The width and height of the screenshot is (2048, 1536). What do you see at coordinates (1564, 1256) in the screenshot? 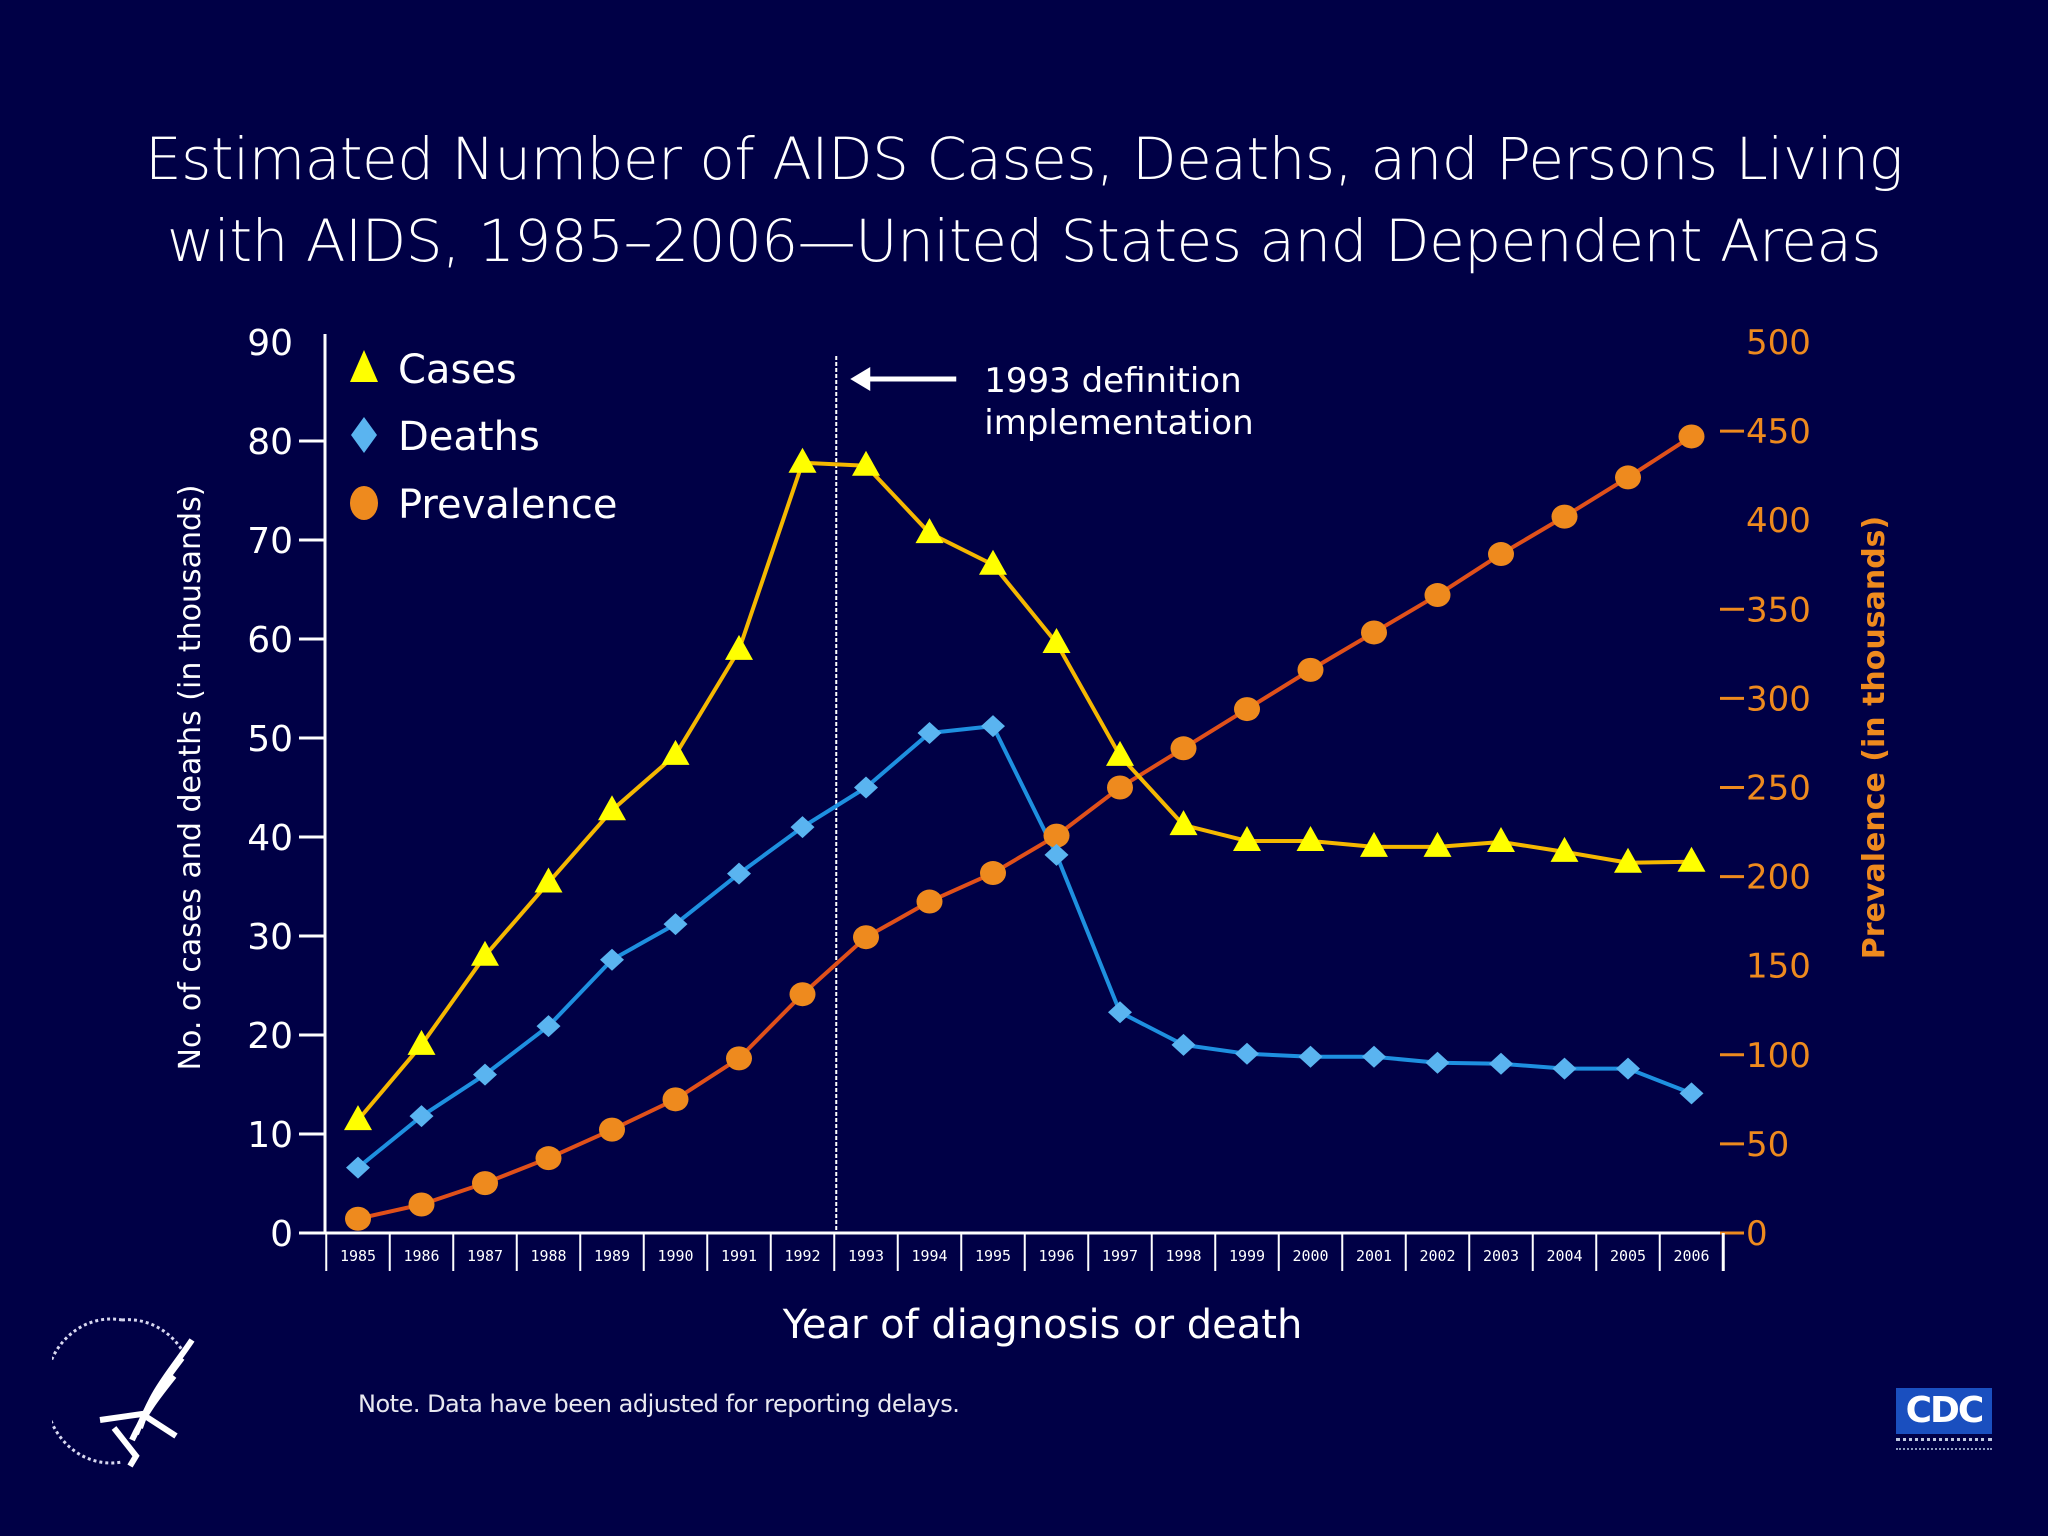
I see `x-axis-tick-label: 2004` at bounding box center [1564, 1256].